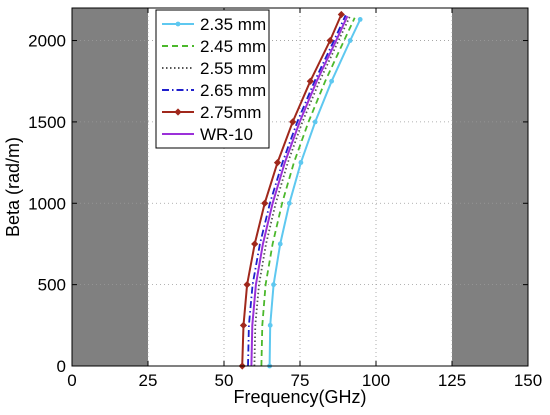  Describe the element at coordinates (61, 366) in the screenshot. I see `y-tick-label: 0` at that location.